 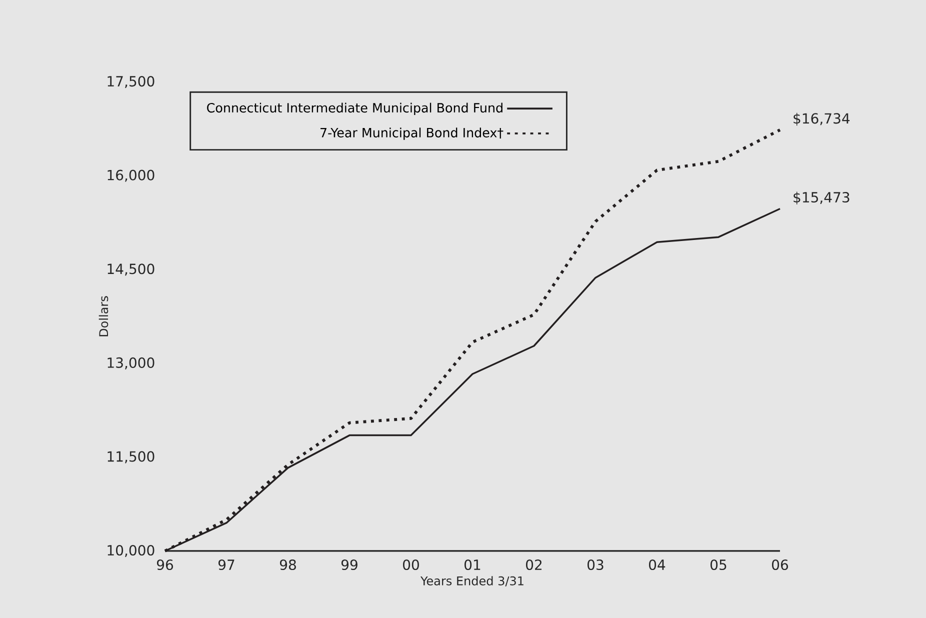 I want to click on y-tick-label: 13,000, so click(x=131, y=363).